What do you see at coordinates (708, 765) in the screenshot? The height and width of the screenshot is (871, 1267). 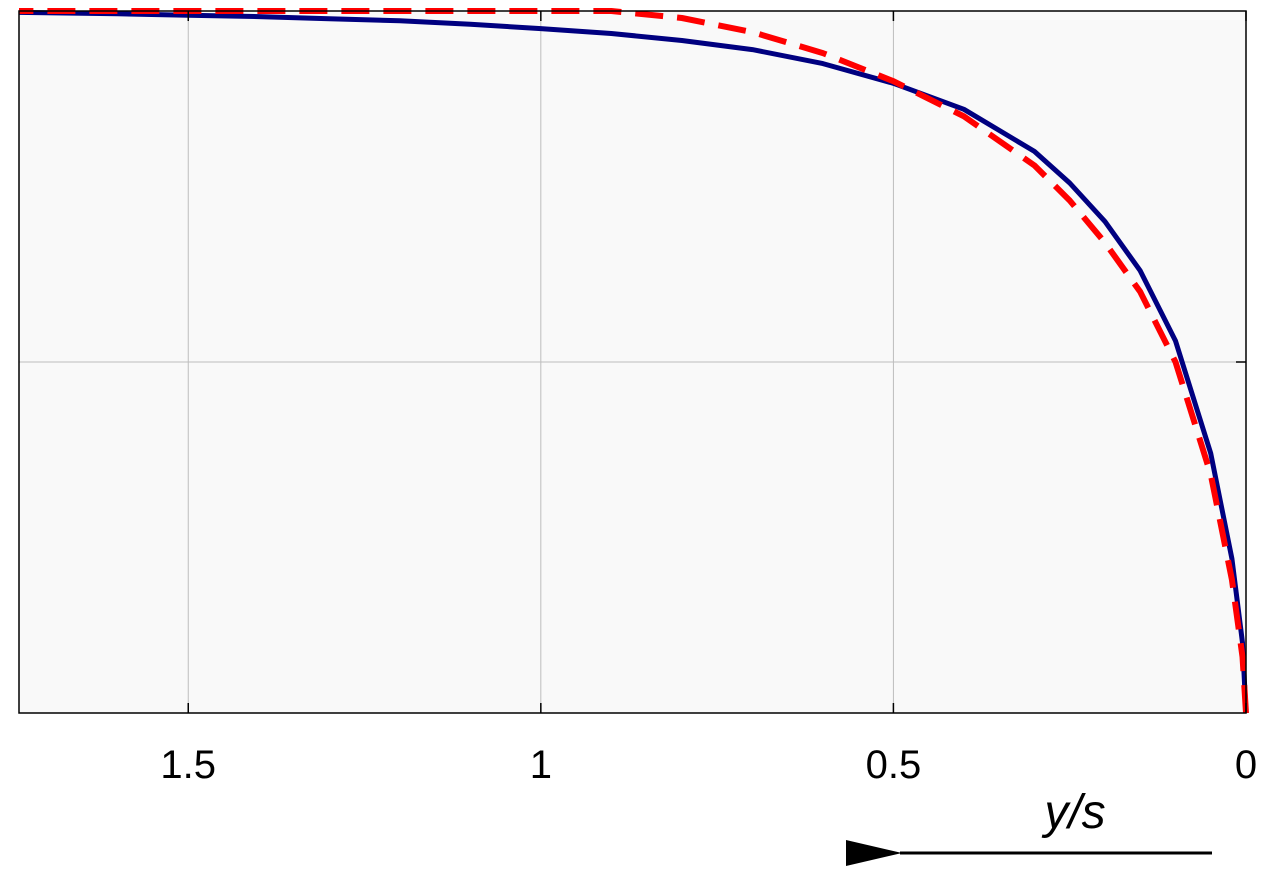 I see `x-tick-labels: 1.5 1 0.5 0` at bounding box center [708, 765].